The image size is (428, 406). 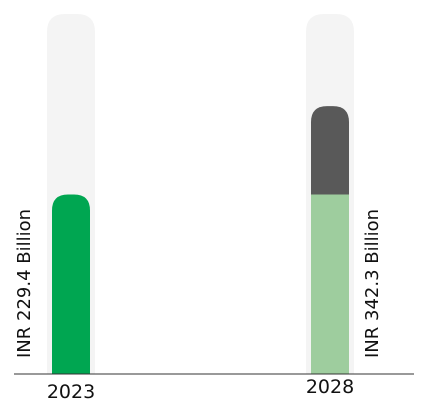 I want to click on value-label-2028: INR 342.3 Billion, so click(x=372, y=283).